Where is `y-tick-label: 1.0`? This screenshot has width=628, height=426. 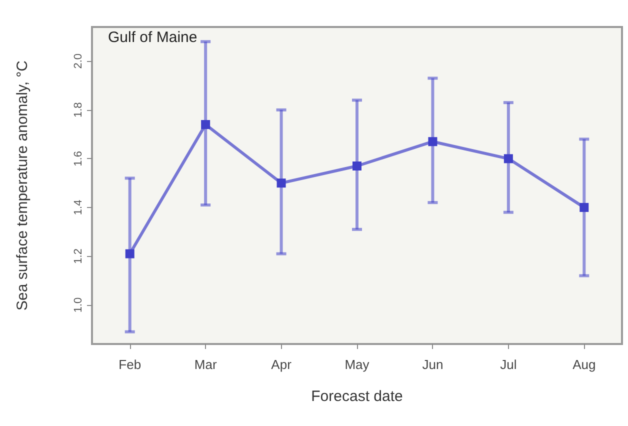
y-tick-label: 1.0 is located at coordinates (78, 305).